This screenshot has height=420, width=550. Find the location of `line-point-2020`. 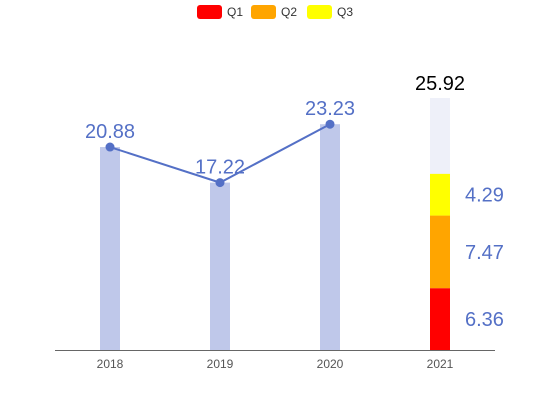

line-point-2020 is located at coordinates (330, 124).